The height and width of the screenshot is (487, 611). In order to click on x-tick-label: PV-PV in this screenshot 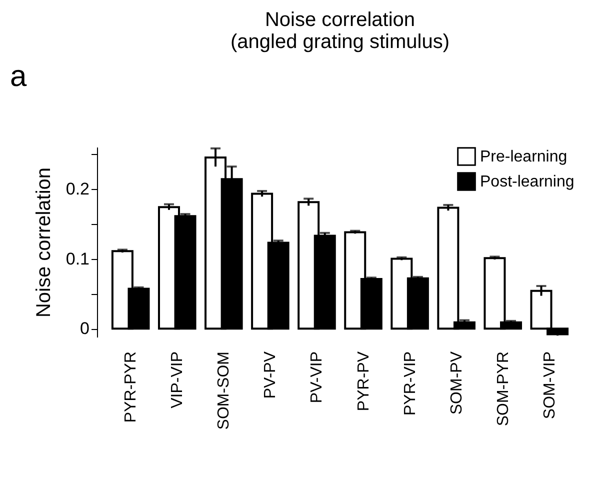, I will do `click(271, 375)`.